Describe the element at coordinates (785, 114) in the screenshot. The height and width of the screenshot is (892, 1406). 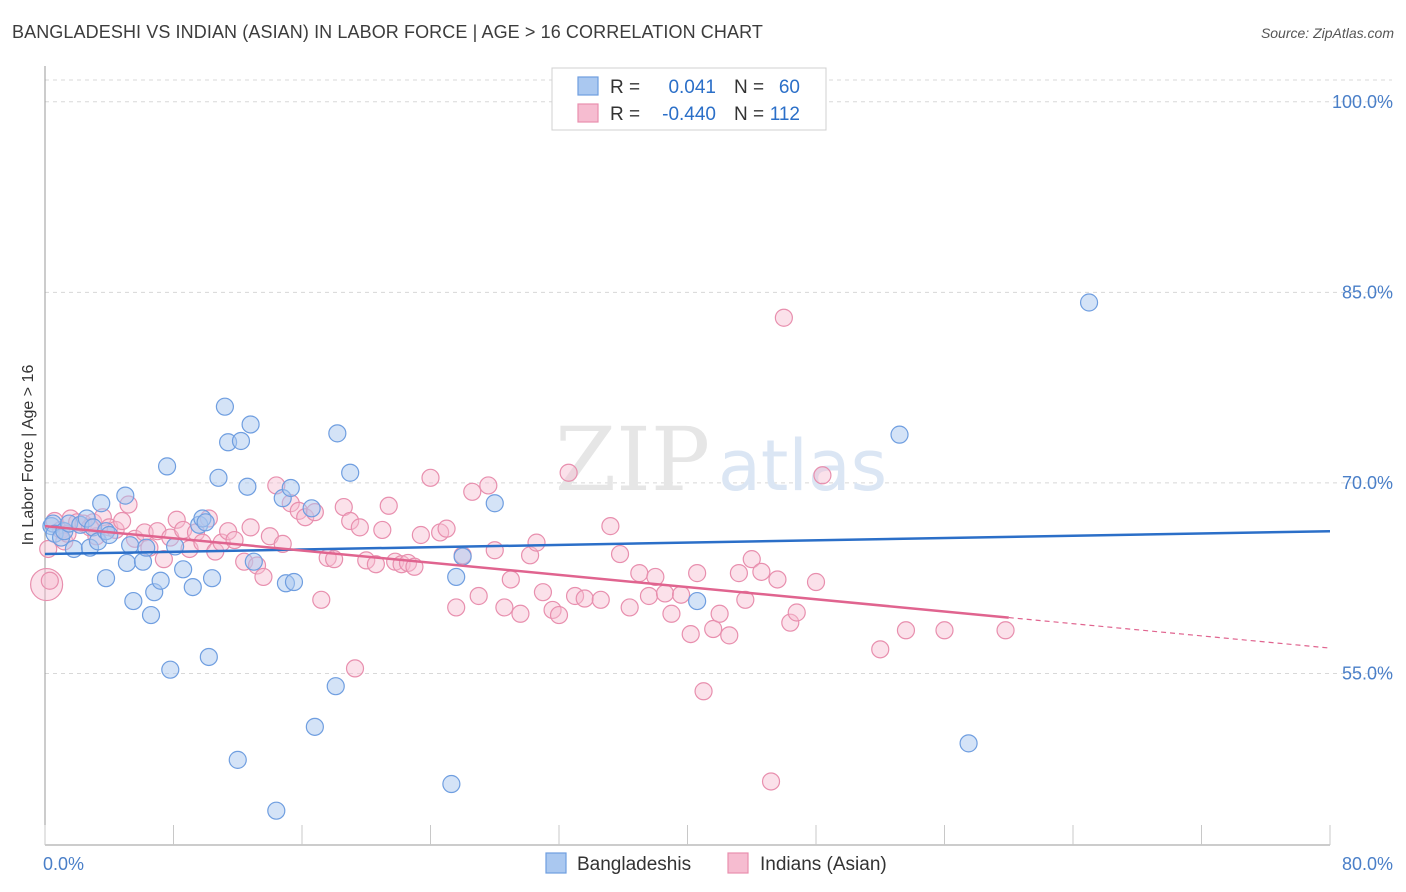
I see `legend-n-value-pink: 112` at that location.